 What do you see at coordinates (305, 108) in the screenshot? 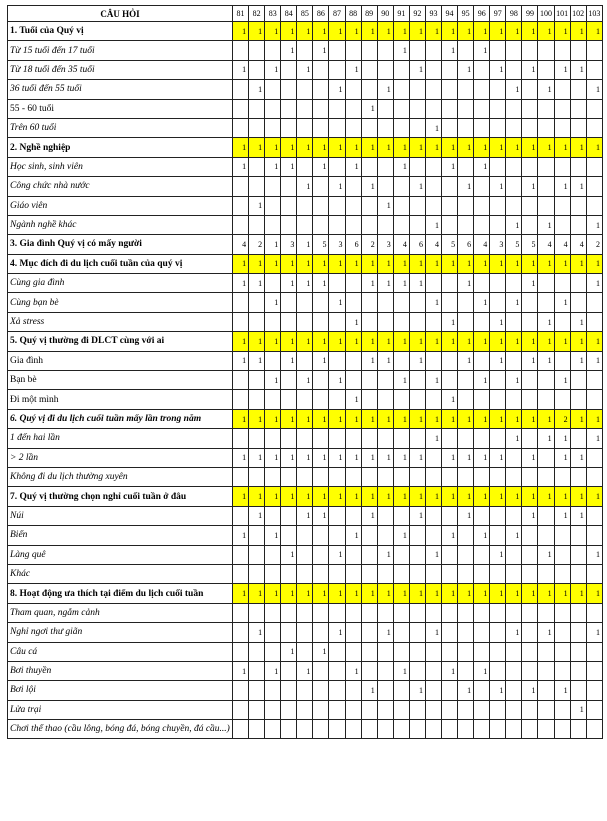
I see `answer-row: 55 - 60 tuổi 1` at bounding box center [305, 108].